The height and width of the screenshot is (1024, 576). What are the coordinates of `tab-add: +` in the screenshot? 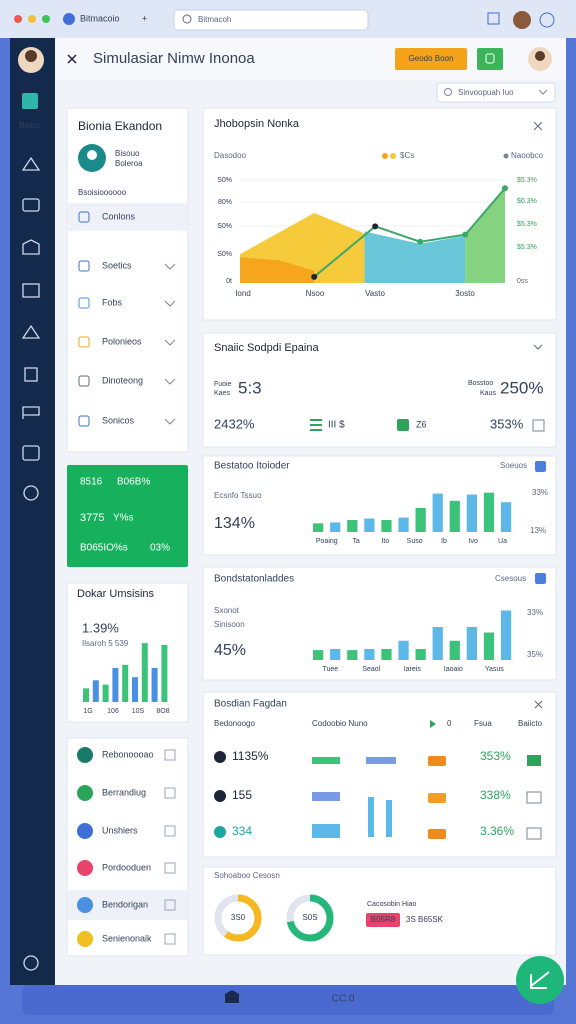 It's located at (144, 18).